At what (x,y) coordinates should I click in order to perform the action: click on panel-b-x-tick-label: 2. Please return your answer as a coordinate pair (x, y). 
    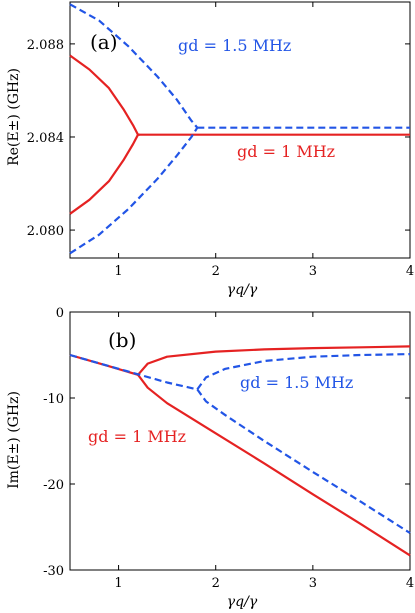
    Looking at the image, I should click on (216, 583).